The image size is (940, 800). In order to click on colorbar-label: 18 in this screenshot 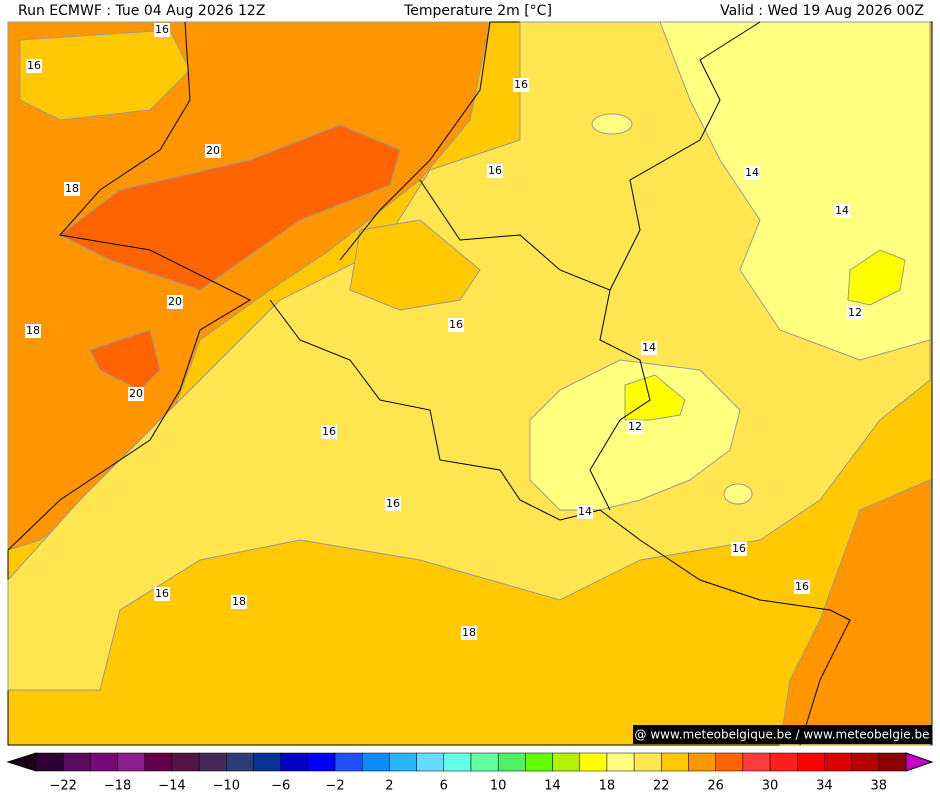, I will do `click(607, 786)`.